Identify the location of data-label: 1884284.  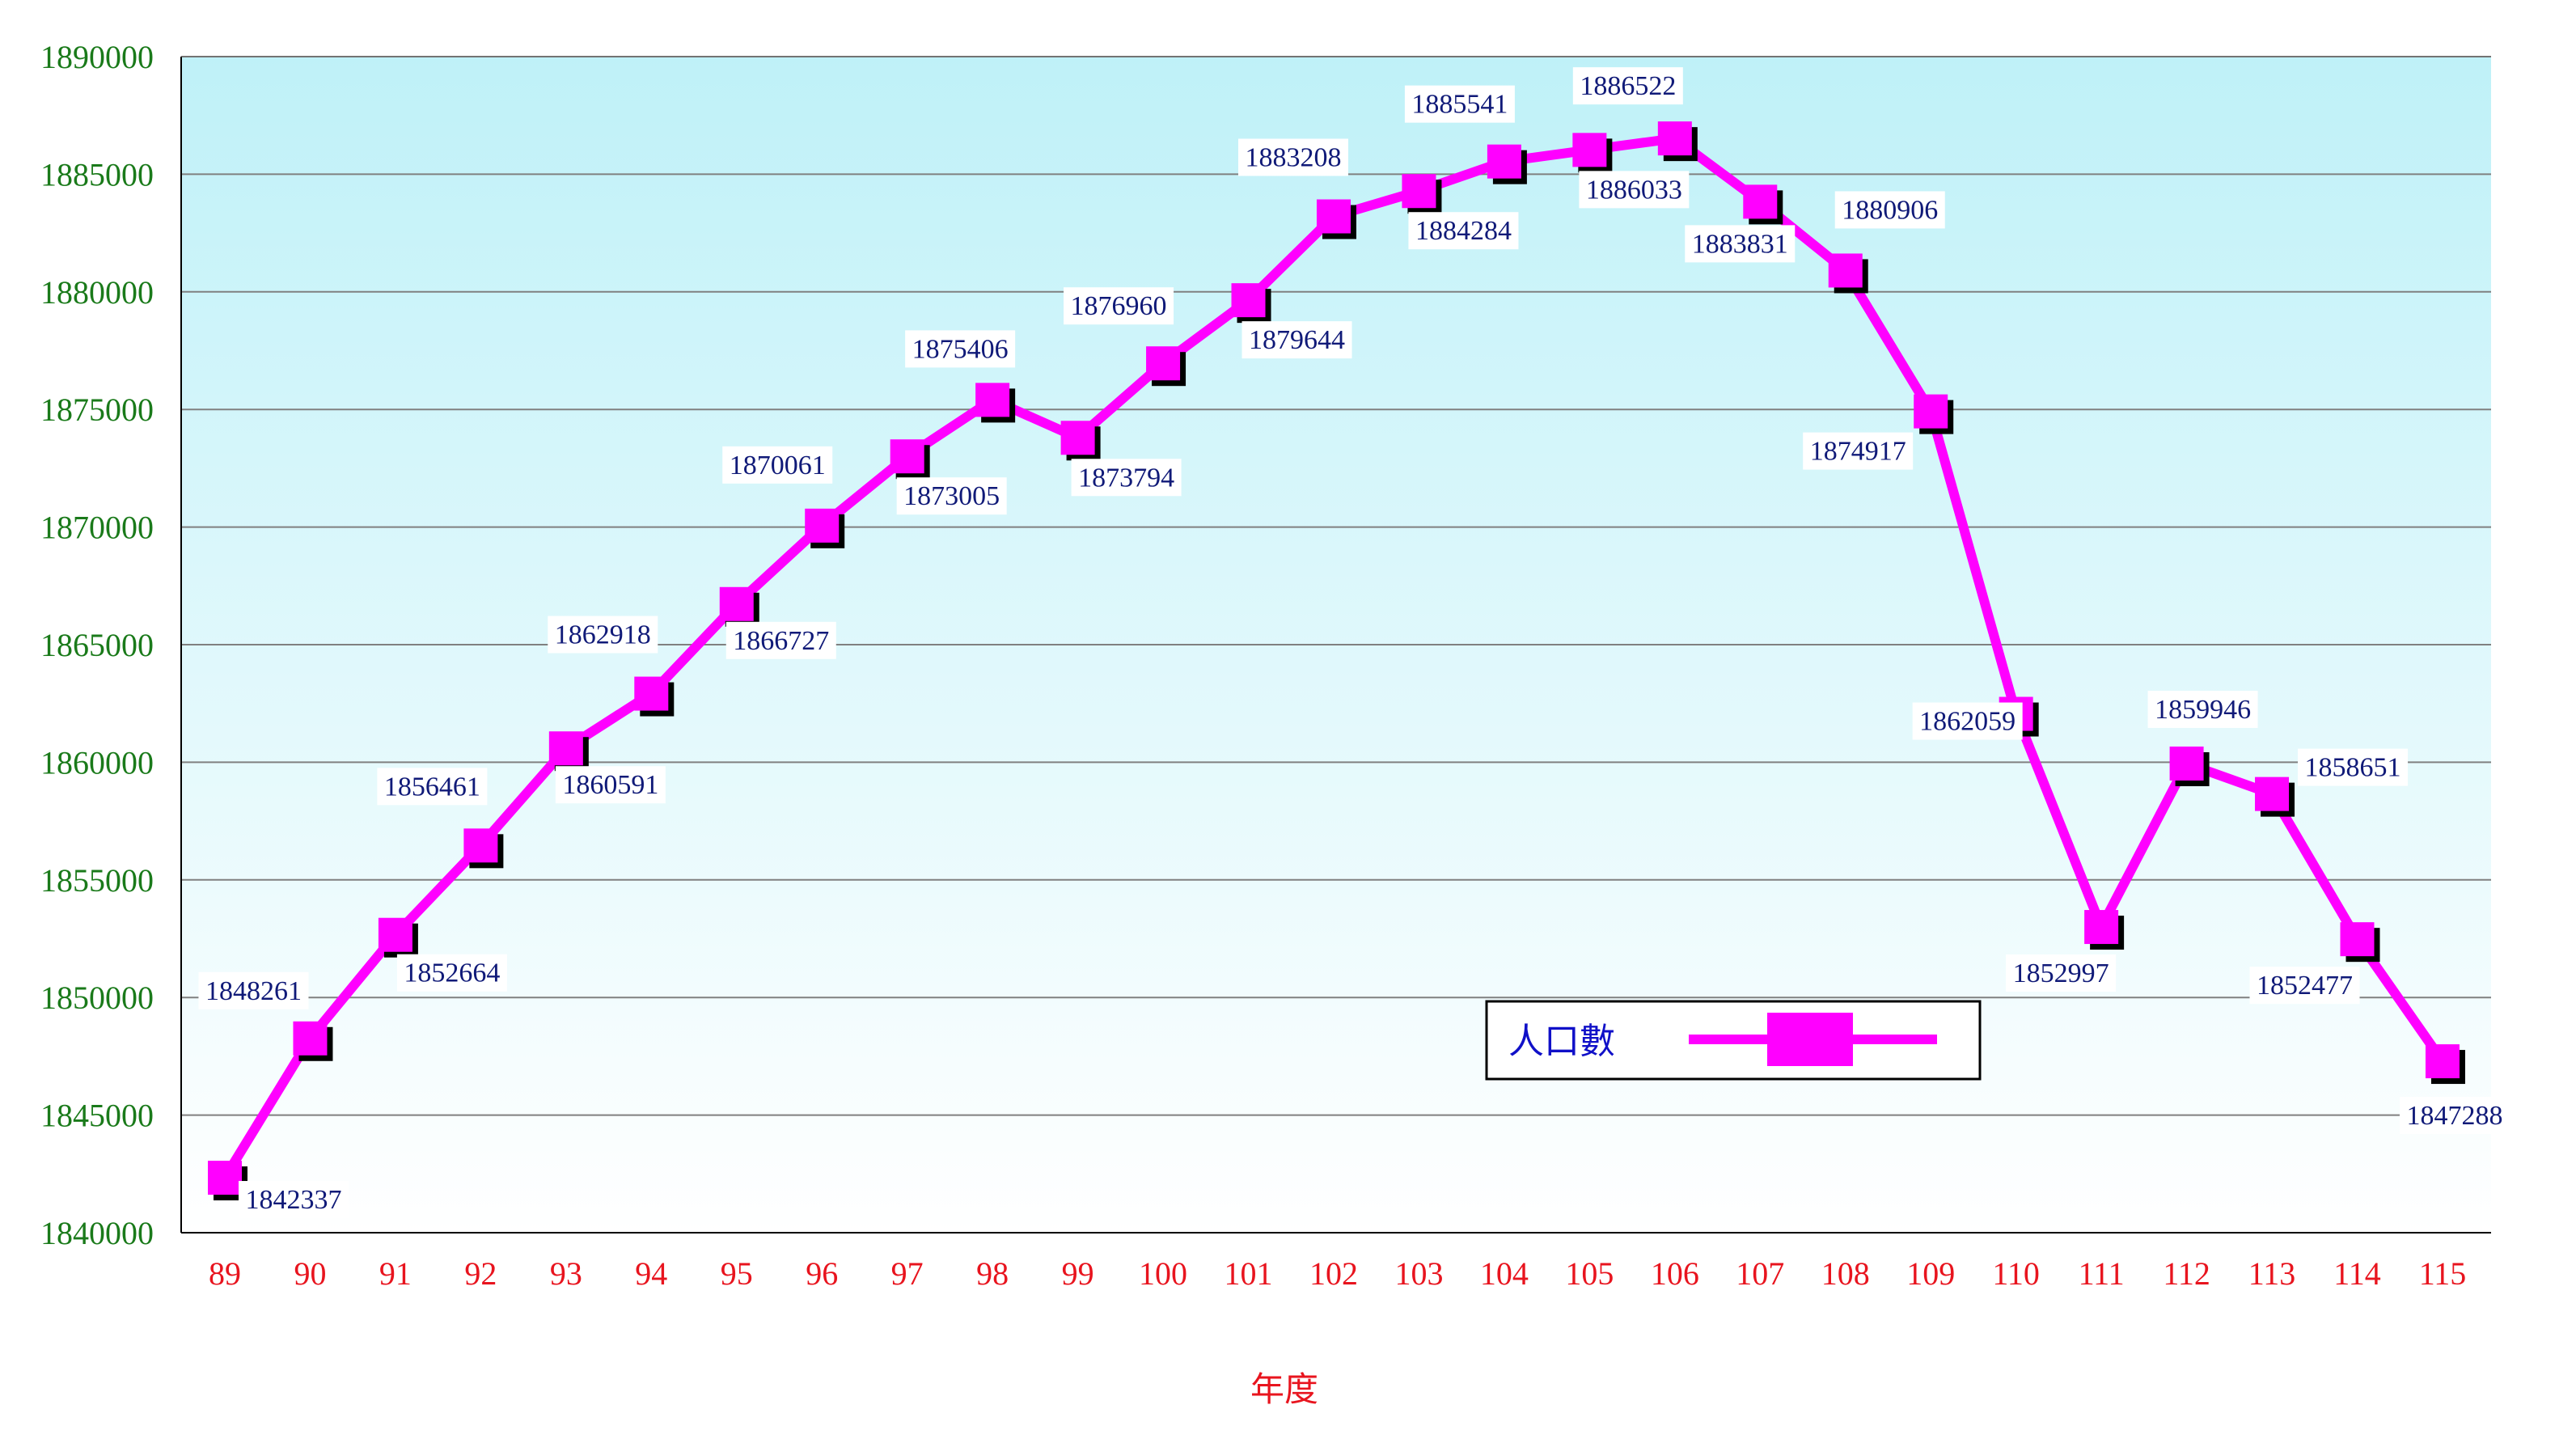
(1464, 231).